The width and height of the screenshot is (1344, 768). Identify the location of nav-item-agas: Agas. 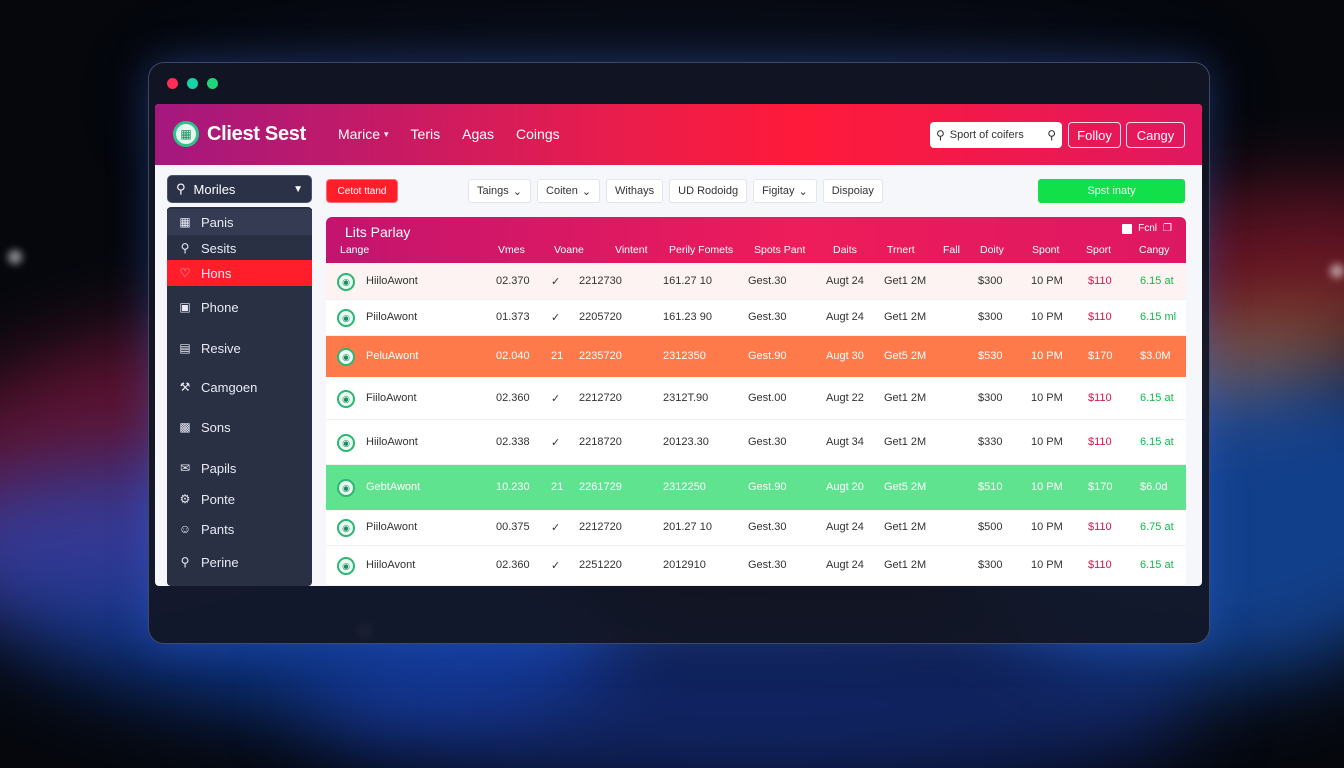
(478, 134).